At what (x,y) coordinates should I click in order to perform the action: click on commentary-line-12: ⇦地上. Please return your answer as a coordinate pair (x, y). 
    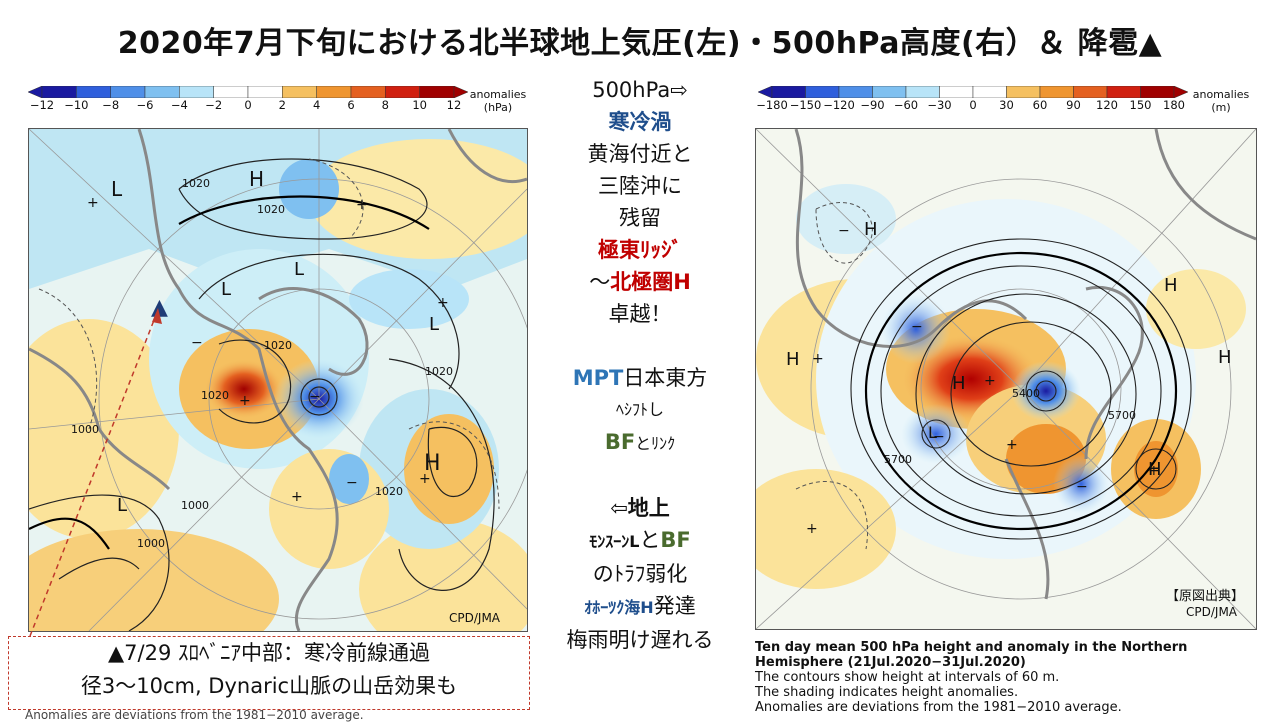
    Looking at the image, I should click on (640, 508).